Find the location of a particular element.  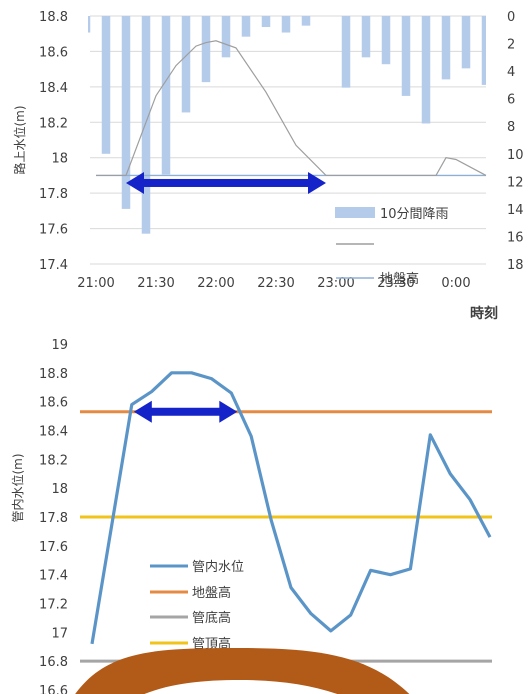

top-y-tick-label: 18.8 is located at coordinates (53, 17).